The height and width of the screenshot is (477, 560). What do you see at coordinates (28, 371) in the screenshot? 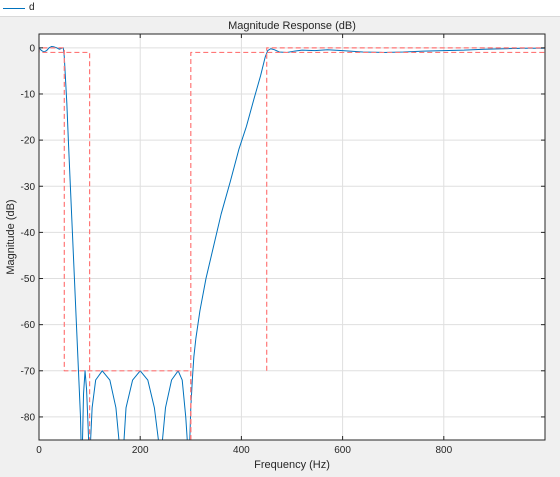
I see `y-tick-label: -70` at bounding box center [28, 371].